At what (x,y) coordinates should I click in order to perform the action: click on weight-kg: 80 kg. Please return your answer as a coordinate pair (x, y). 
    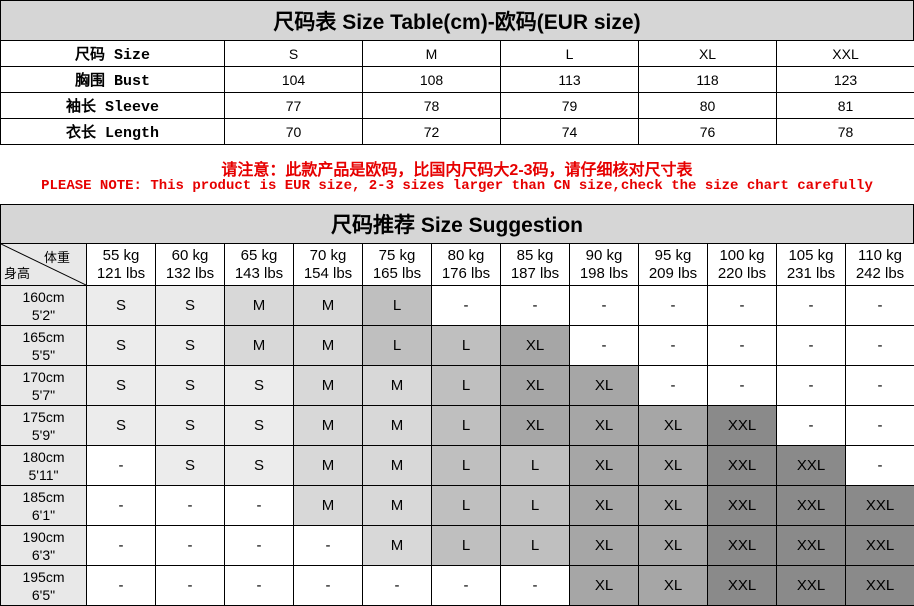
    Looking at the image, I should click on (466, 255).